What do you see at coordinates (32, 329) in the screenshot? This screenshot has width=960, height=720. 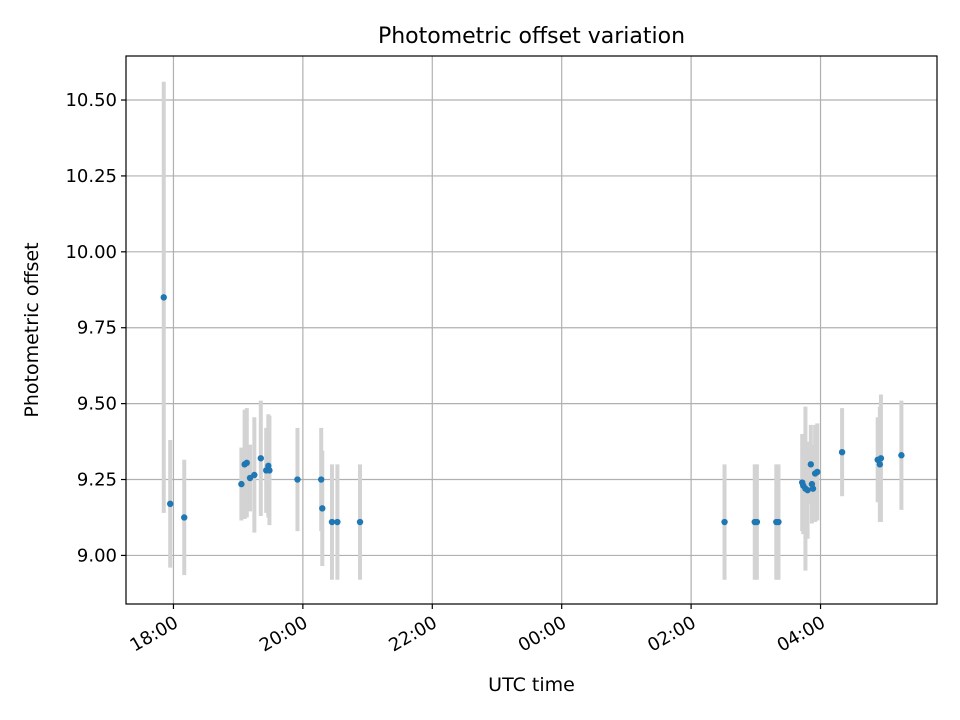 I see `y-axis-label: Photometric offset` at bounding box center [32, 329].